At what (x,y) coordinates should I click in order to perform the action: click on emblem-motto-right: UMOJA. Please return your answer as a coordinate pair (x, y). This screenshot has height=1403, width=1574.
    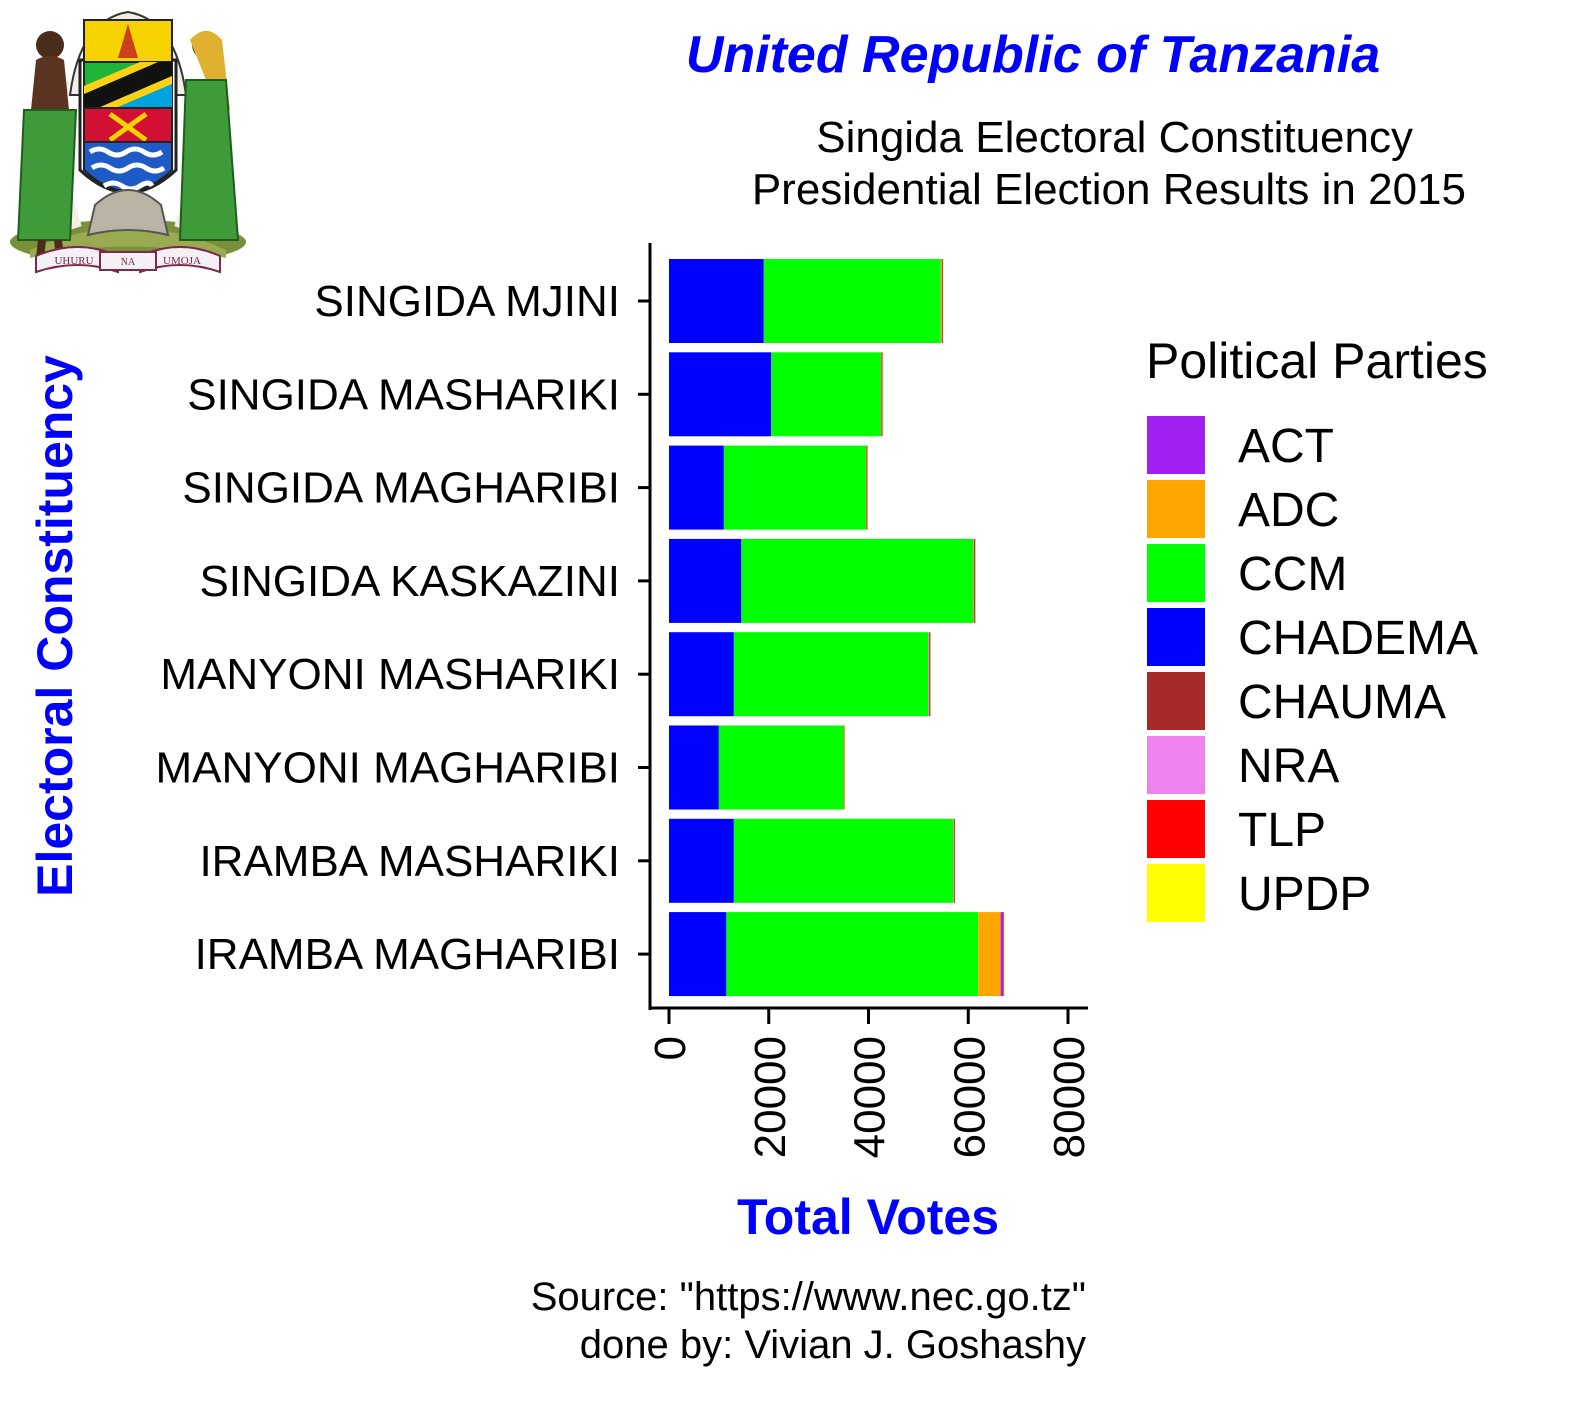
    Looking at the image, I should click on (182, 261).